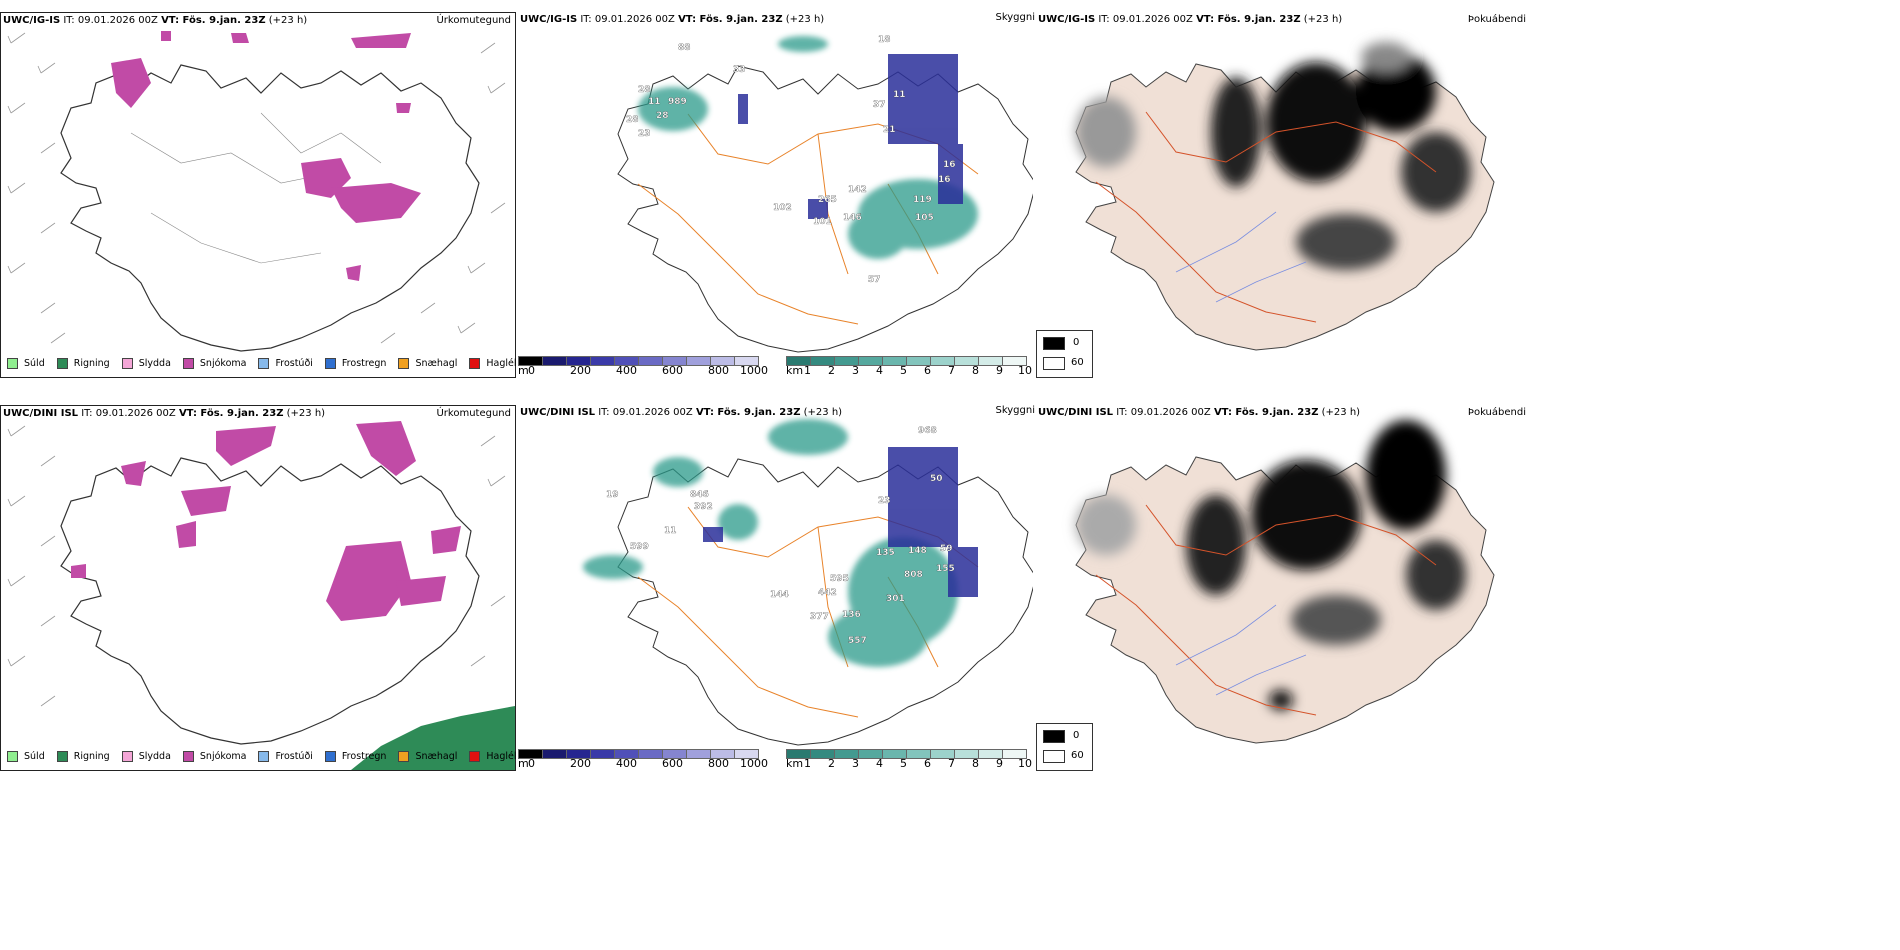 The image size is (1900, 950). Describe the element at coordinates (857, 190) in the screenshot. I see `value-label: 142` at that location.